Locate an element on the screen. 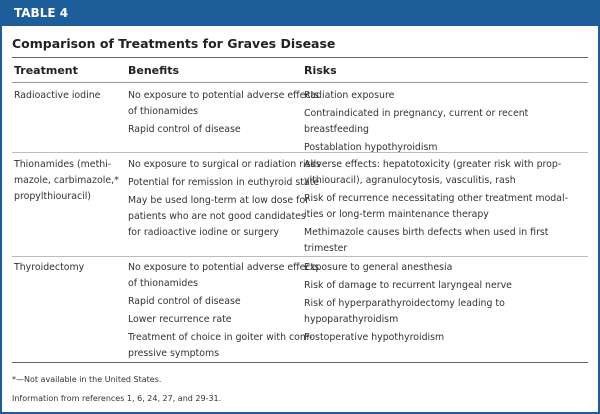 Image resolution: width=600 pixels, height=414 pixels. header-risks: Risks is located at coordinates (320, 70).